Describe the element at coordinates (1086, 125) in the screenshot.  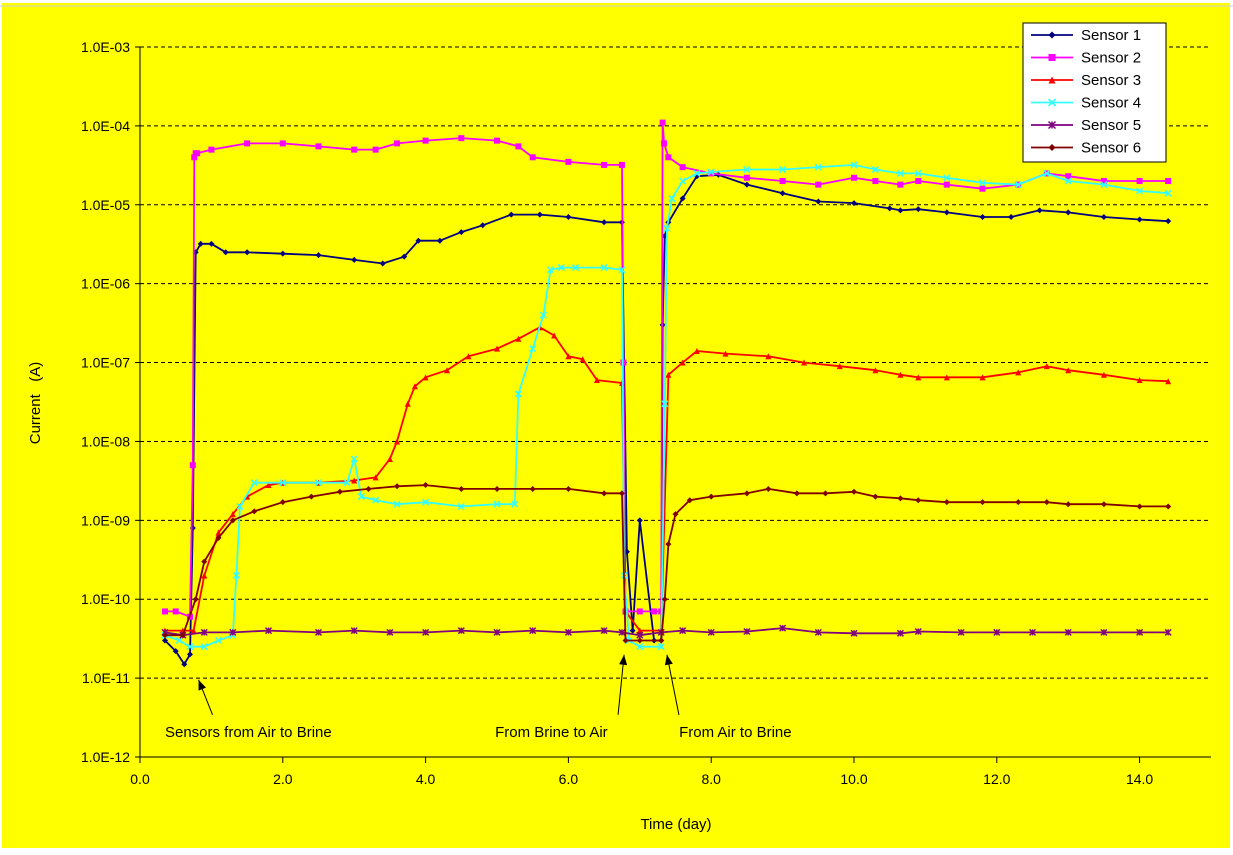
I see `legend-item: Sensor 5` at that location.